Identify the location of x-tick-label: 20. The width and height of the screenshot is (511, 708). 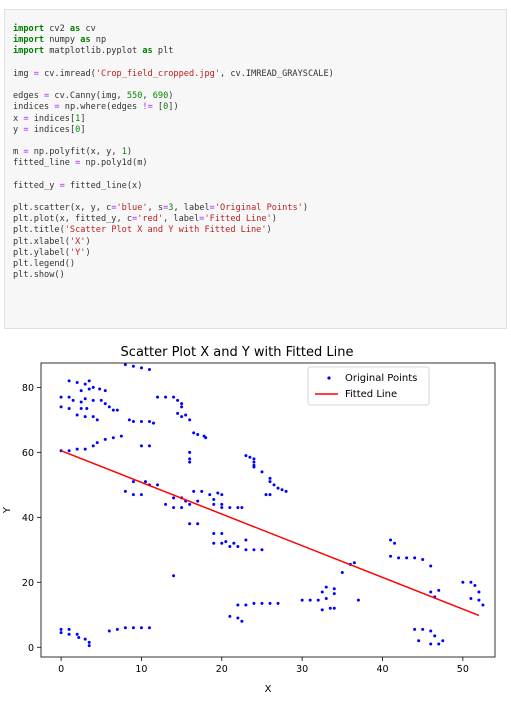
(222, 669).